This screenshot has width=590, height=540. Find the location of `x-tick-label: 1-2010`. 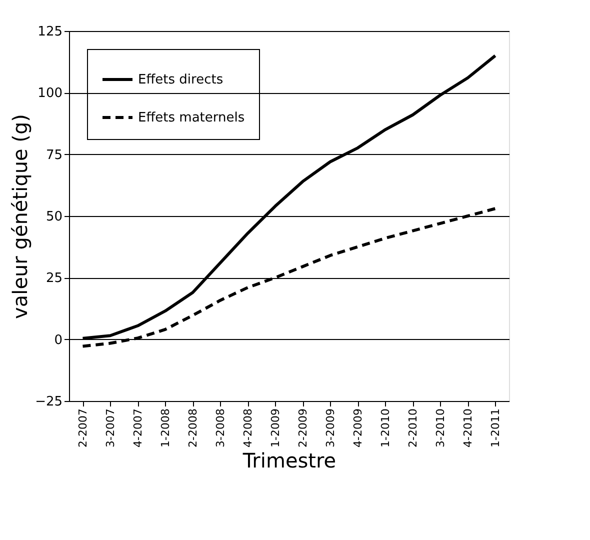

x-tick-label: 1-2010 is located at coordinates (385, 428).